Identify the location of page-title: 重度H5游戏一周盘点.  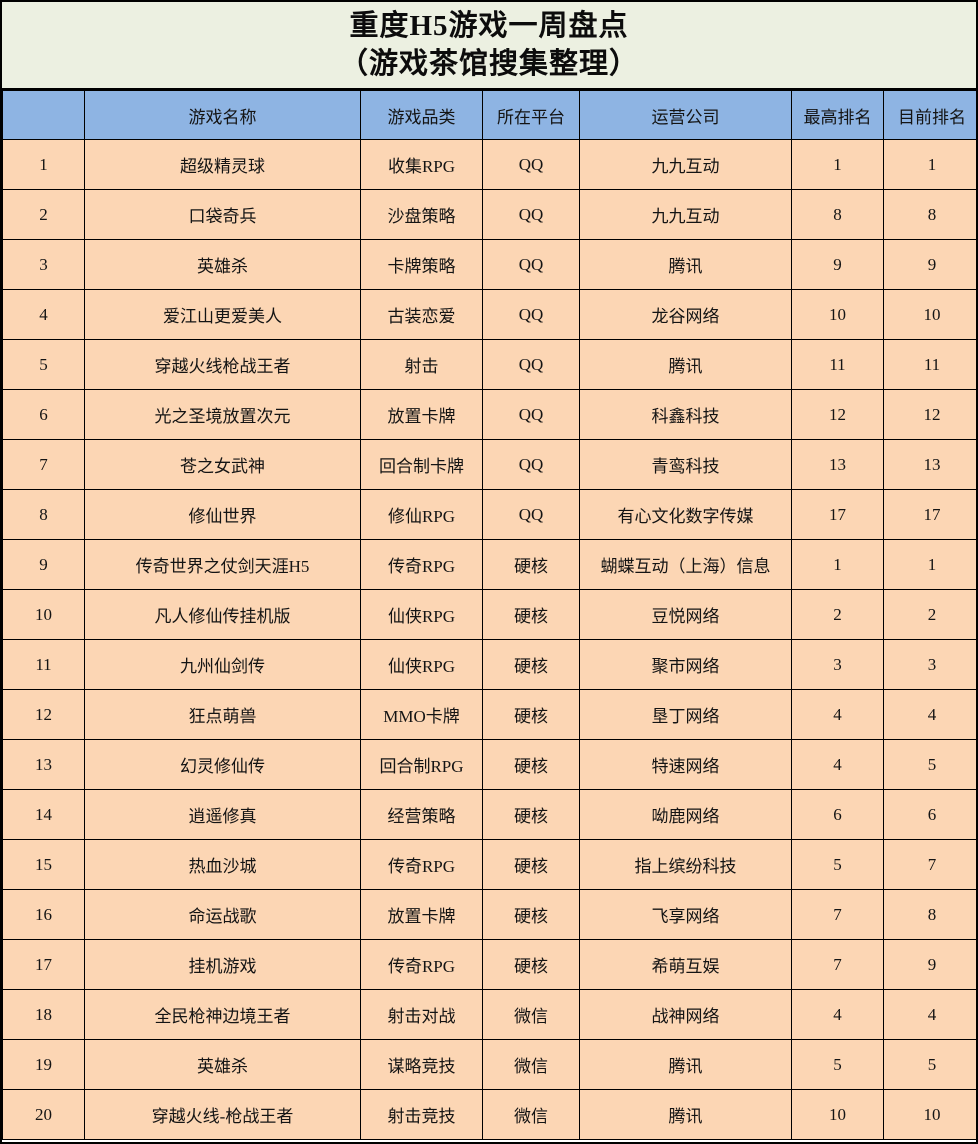
(489, 25).